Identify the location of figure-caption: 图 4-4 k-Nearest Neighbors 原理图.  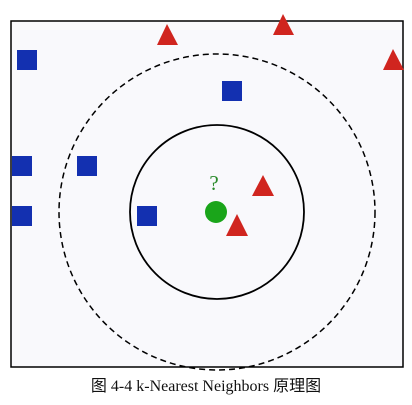
(206, 386).